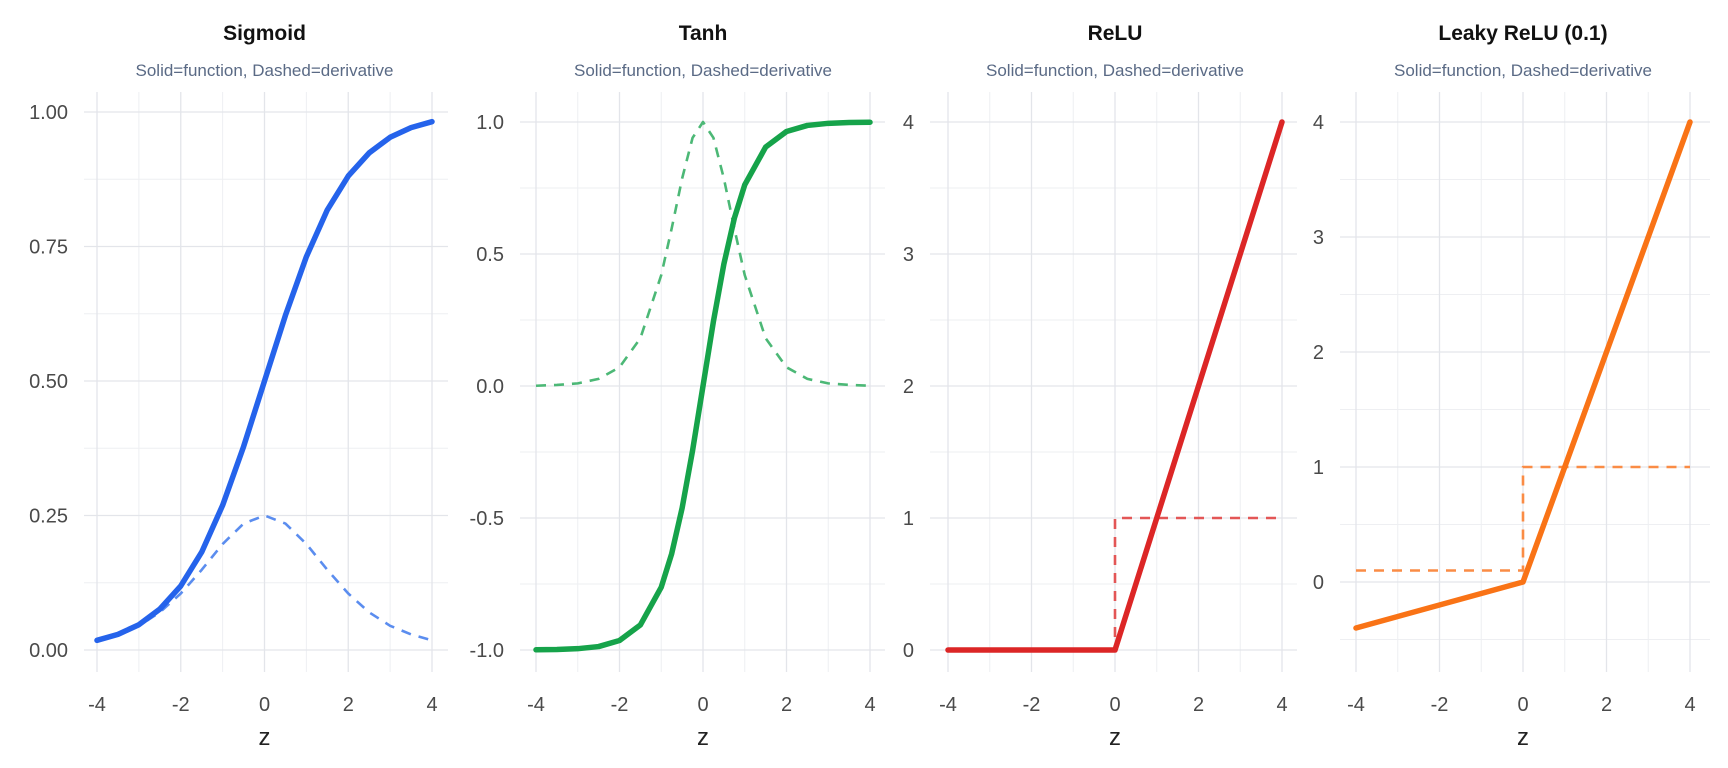 The image size is (1728, 768). Describe the element at coordinates (703, 33) in the screenshot. I see `panel-title: Tanh` at that location.